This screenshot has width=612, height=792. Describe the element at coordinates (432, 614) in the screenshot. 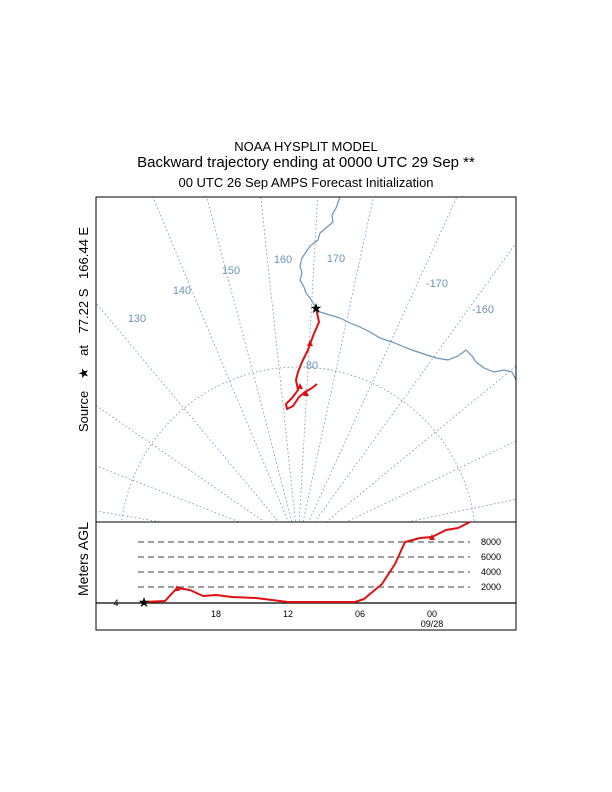

I see `time-label: 00` at that location.